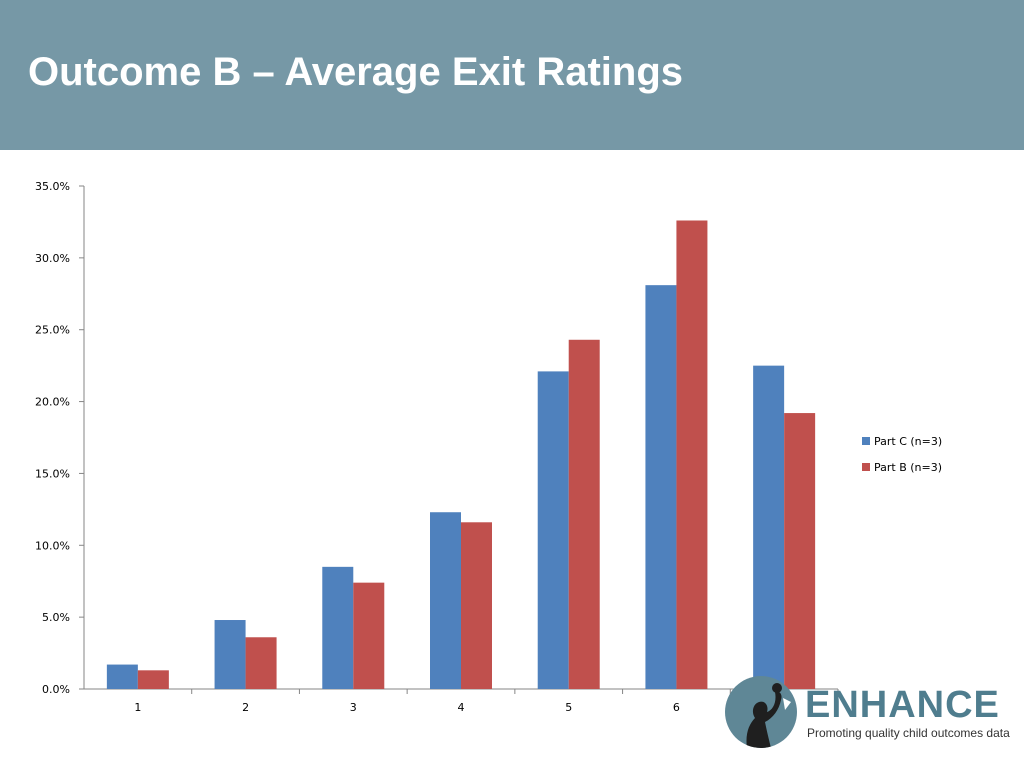  What do you see at coordinates (908, 733) in the screenshot?
I see `logo-tagline: Promoting quality child outcomes data` at bounding box center [908, 733].